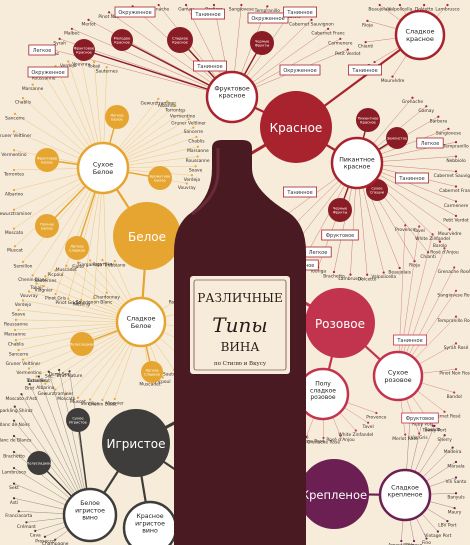  Describe the element at coordinates (103, 167) in the screenshot. I see `label-dry-white: Сухое Белое` at that location.